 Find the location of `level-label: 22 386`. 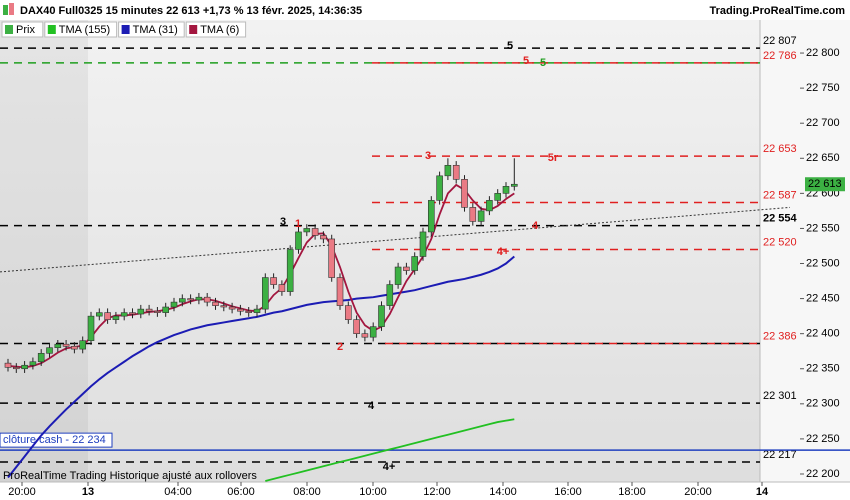

level-label: 22 386 is located at coordinates (780, 336).